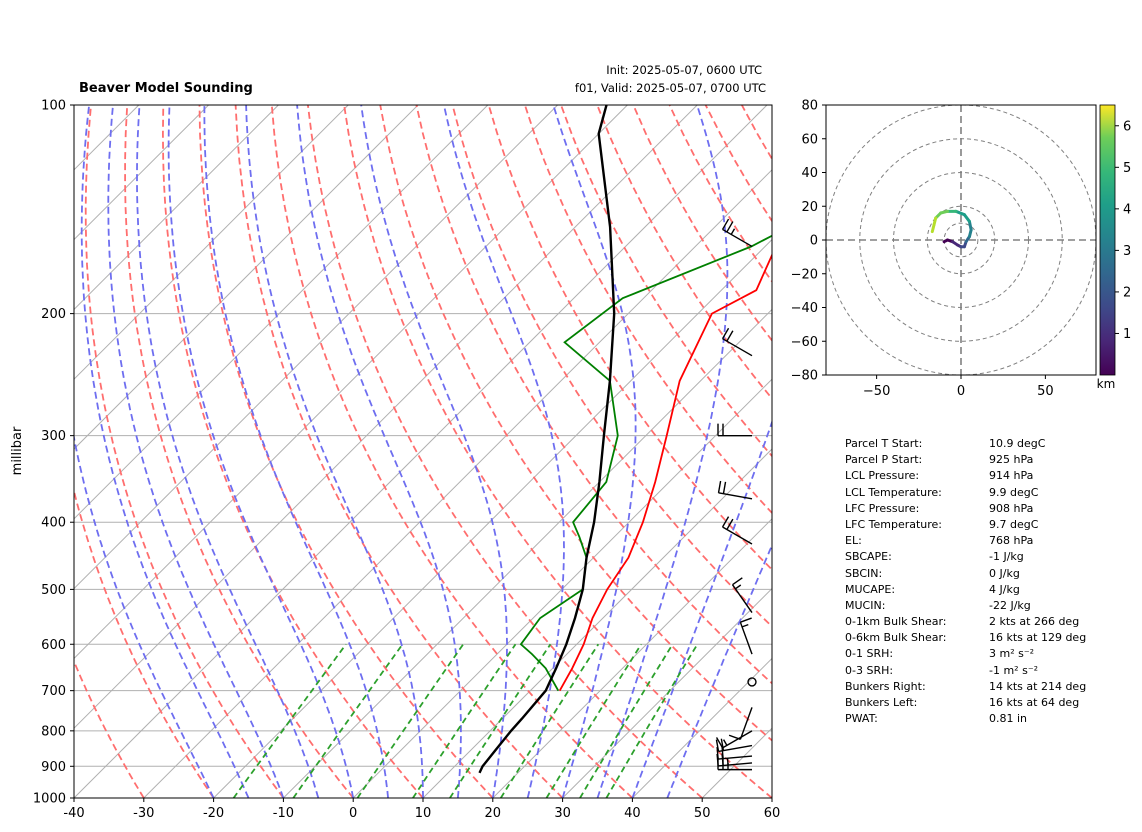  I want to click on stat-label: Parcel P Start:, so click(884, 460).